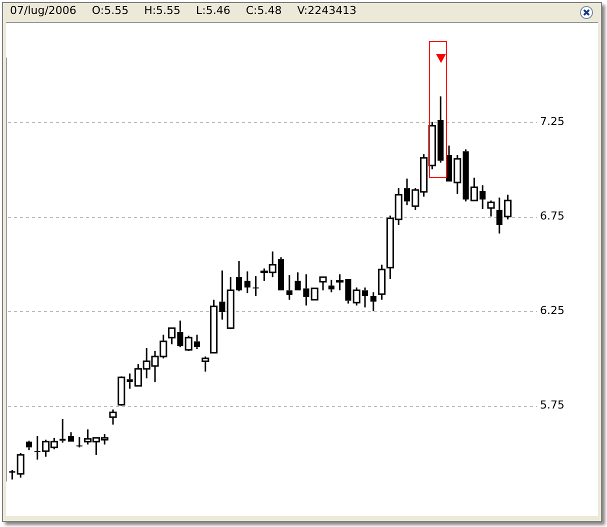  I want to click on y-tick-label: 5.75, so click(552, 405).